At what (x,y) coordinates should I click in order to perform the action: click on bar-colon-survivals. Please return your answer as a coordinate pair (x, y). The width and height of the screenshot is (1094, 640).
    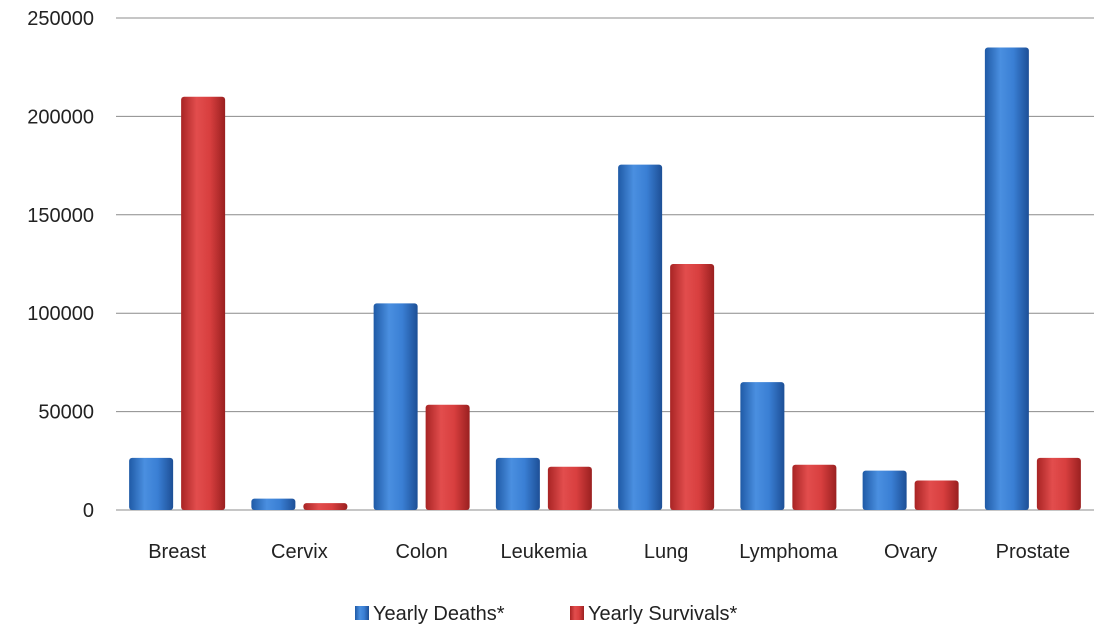
    Looking at the image, I should click on (447, 457).